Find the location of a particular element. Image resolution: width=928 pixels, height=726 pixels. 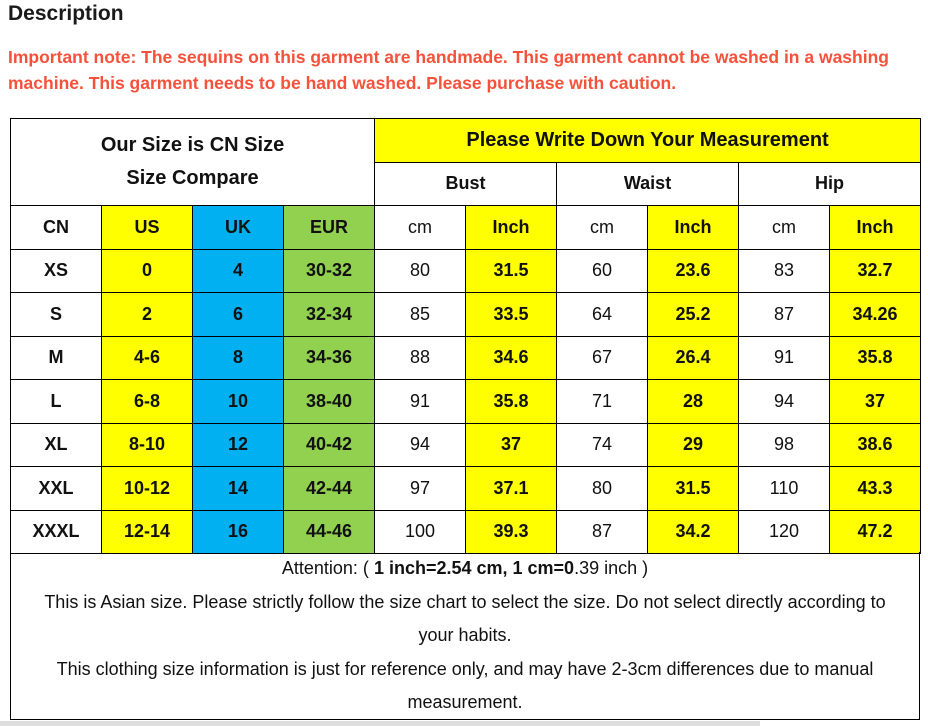

table-cell: 25.2 is located at coordinates (693, 314).